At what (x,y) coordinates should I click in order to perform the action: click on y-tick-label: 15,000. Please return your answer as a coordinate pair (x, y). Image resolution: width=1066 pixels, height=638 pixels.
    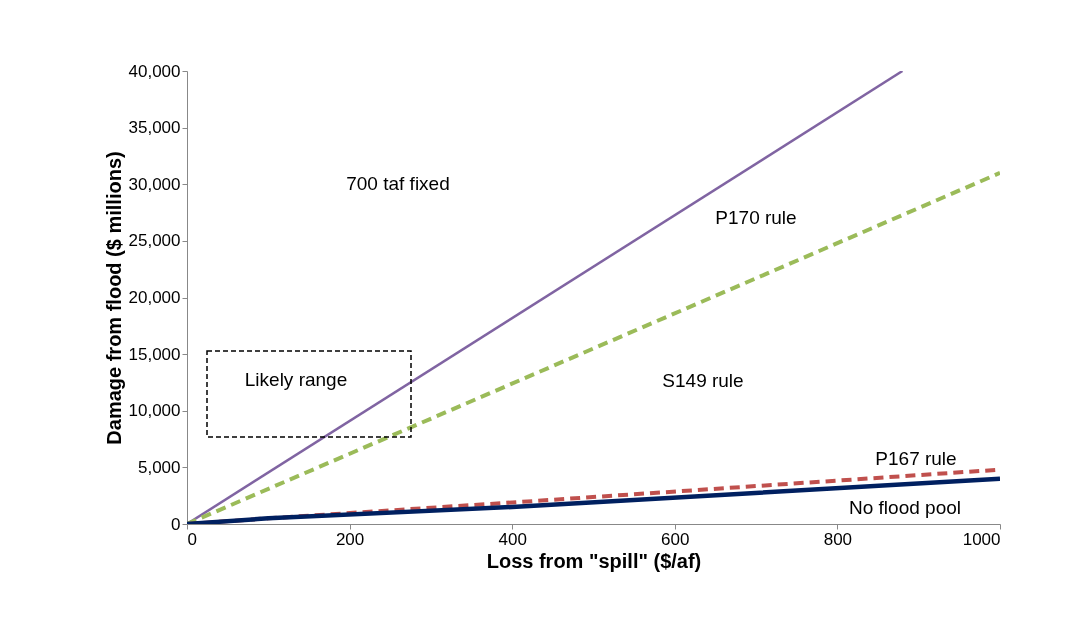
    Looking at the image, I should click on (154, 354).